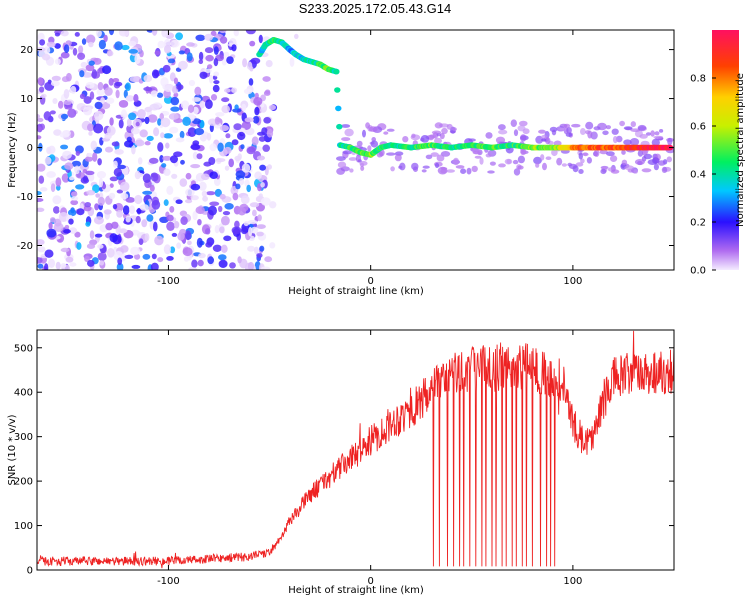 This screenshot has height=600, width=750. Describe the element at coordinates (370, 281) in the screenshot. I see `x-tick-label: 0` at that location.